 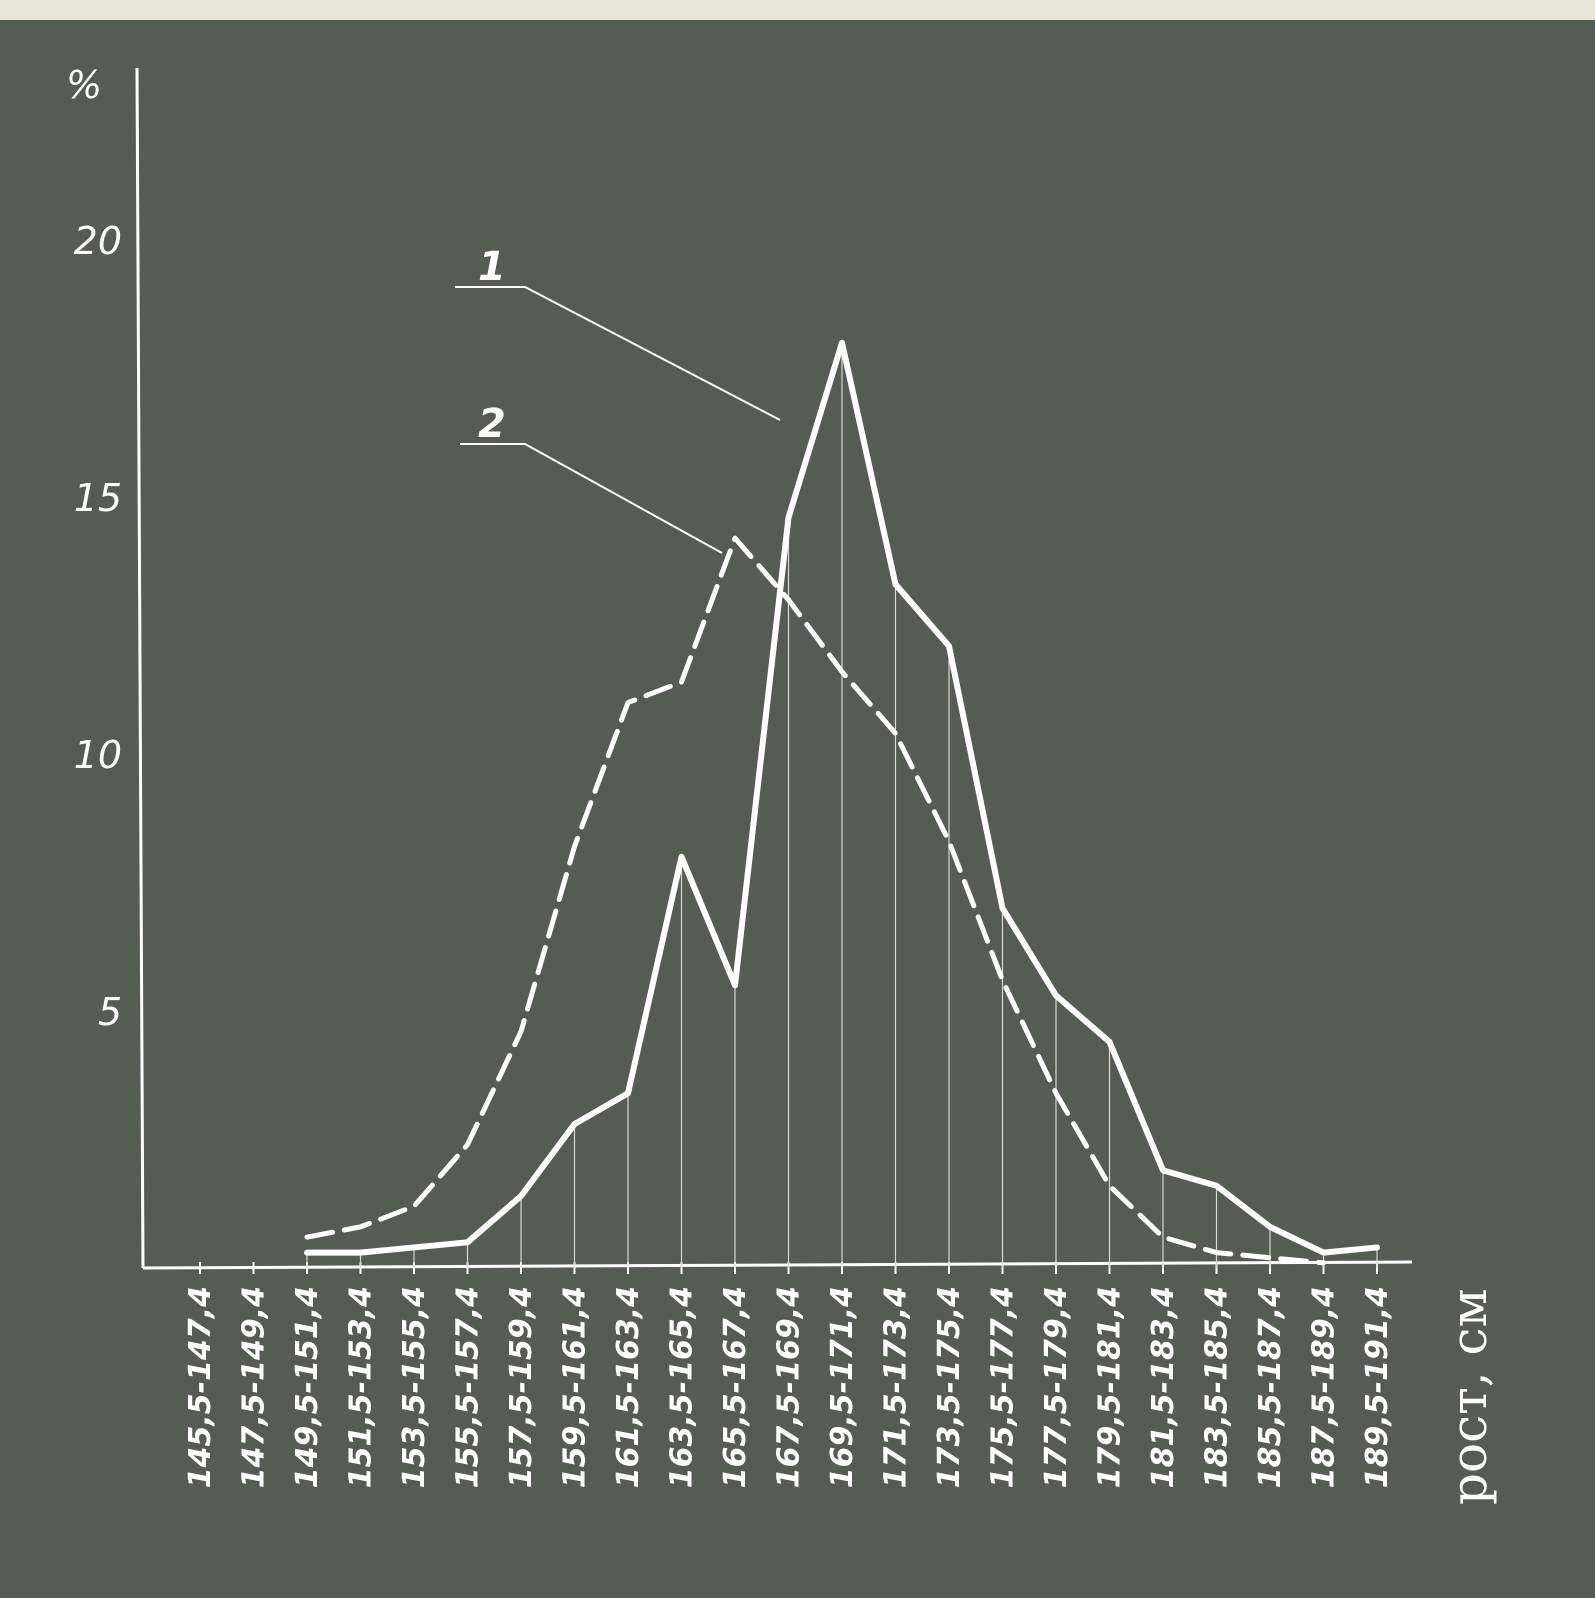 What do you see at coordinates (1110, 1387) in the screenshot?
I see `x-tick-label: 179,5-181,4` at bounding box center [1110, 1387].